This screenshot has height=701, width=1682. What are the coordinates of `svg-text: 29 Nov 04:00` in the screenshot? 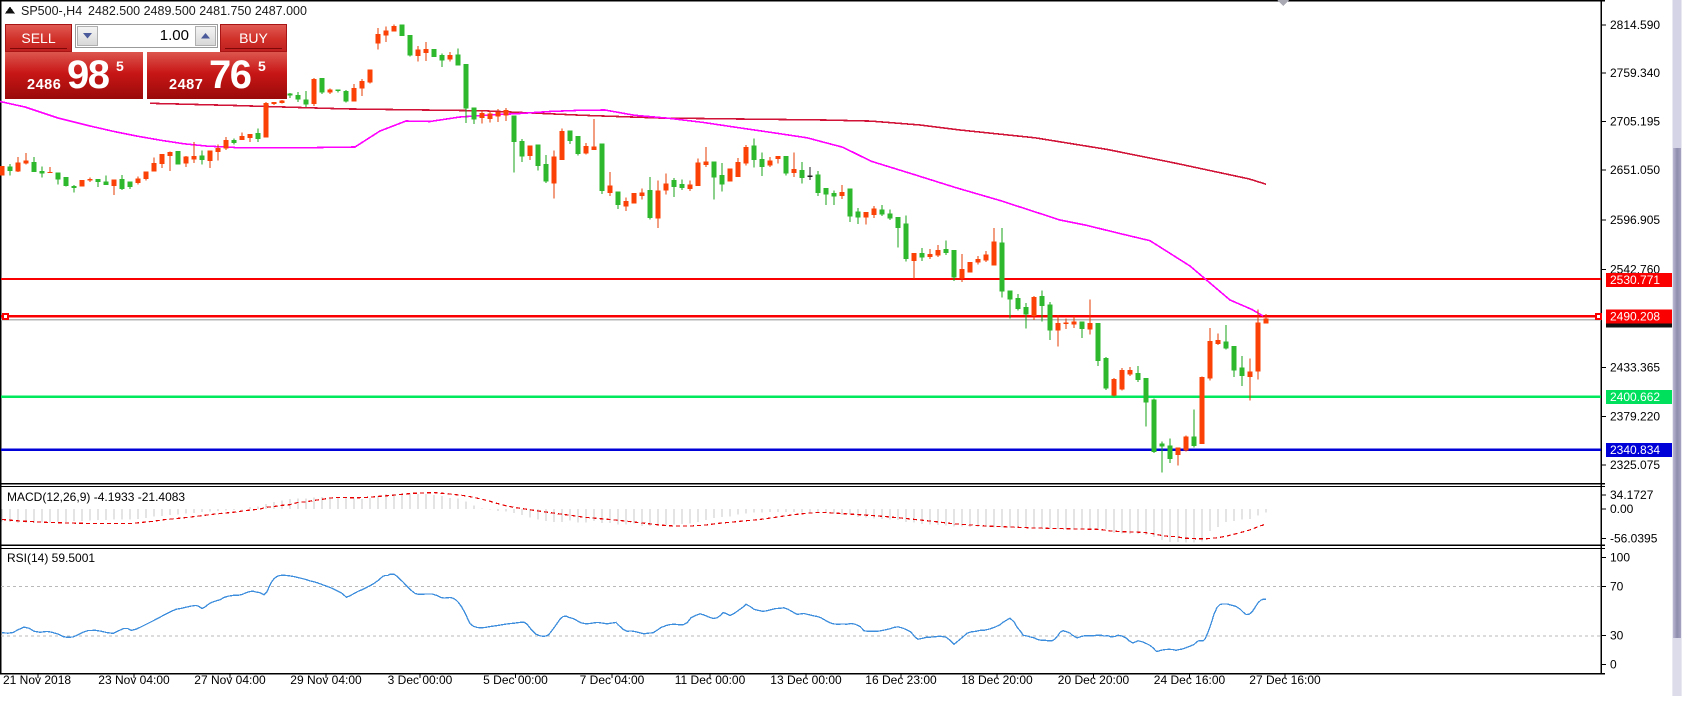 It's located at (326, 680).